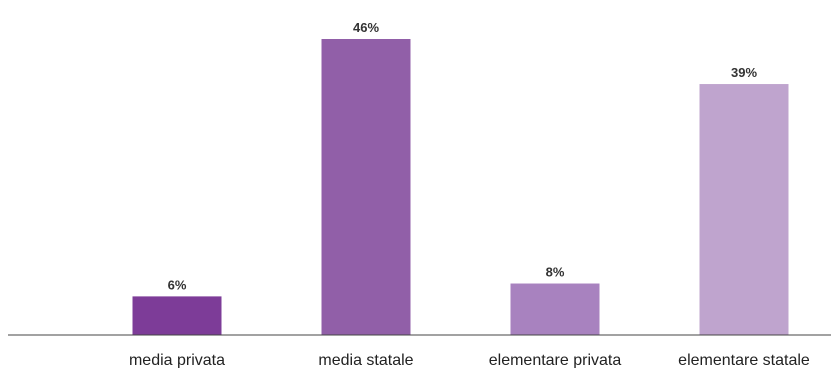 The height and width of the screenshot is (368, 831). What do you see at coordinates (555, 360) in the screenshot?
I see `category-label-2: elementare privata` at bounding box center [555, 360].